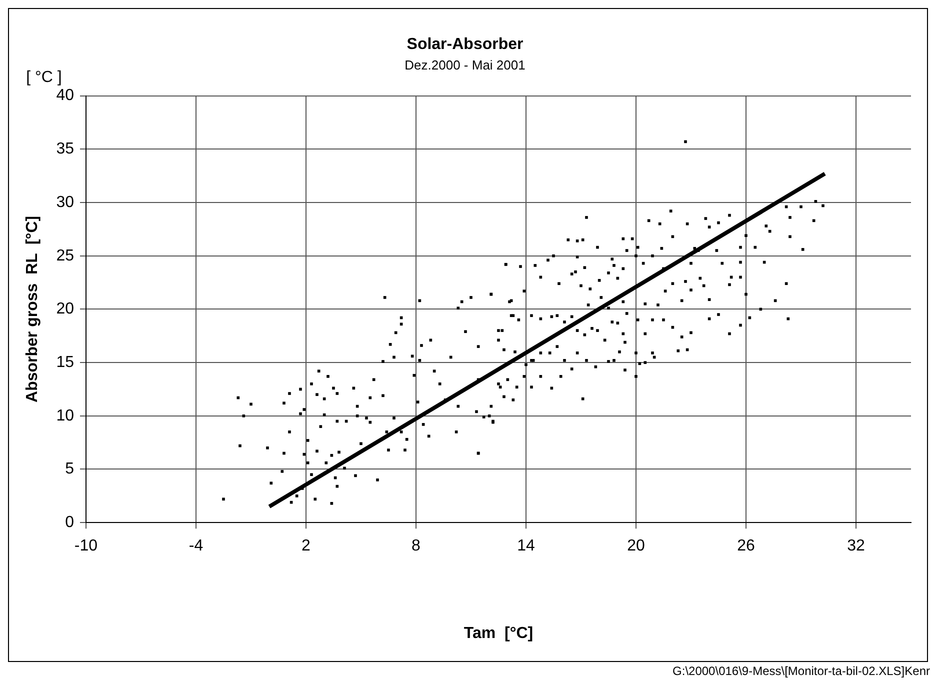 The height and width of the screenshot is (690, 940). I want to click on y-tick-label: 0, so click(69, 523).